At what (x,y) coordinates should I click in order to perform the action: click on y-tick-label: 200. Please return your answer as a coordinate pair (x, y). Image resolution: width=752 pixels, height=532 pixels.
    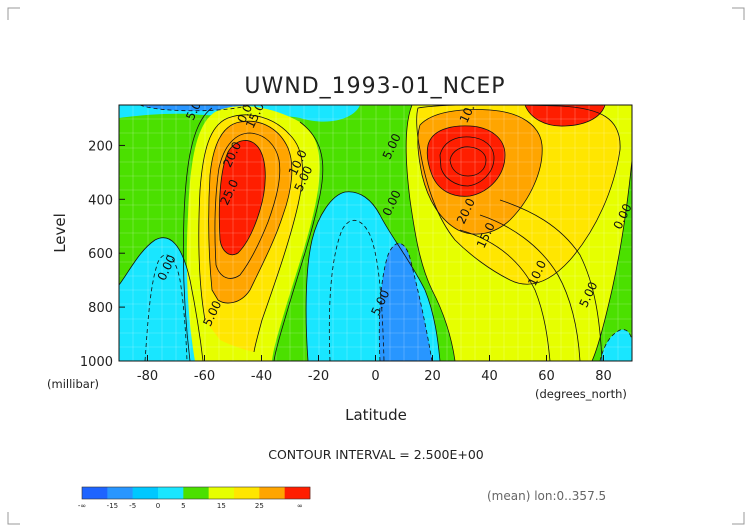
    Looking at the image, I should click on (100, 146).